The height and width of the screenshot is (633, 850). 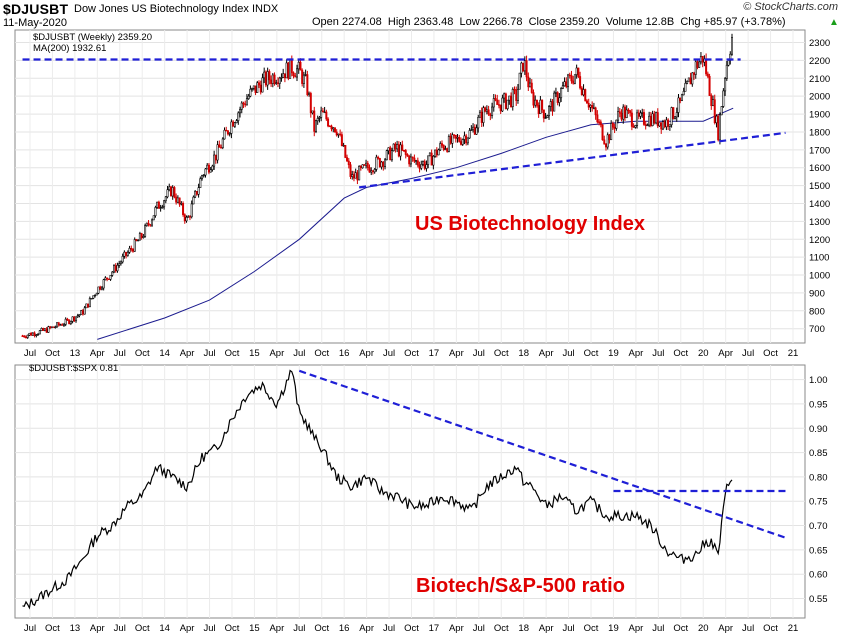 I want to click on main-legend: $DJUSBT (Weekly) 2359.20, so click(x=92, y=37).